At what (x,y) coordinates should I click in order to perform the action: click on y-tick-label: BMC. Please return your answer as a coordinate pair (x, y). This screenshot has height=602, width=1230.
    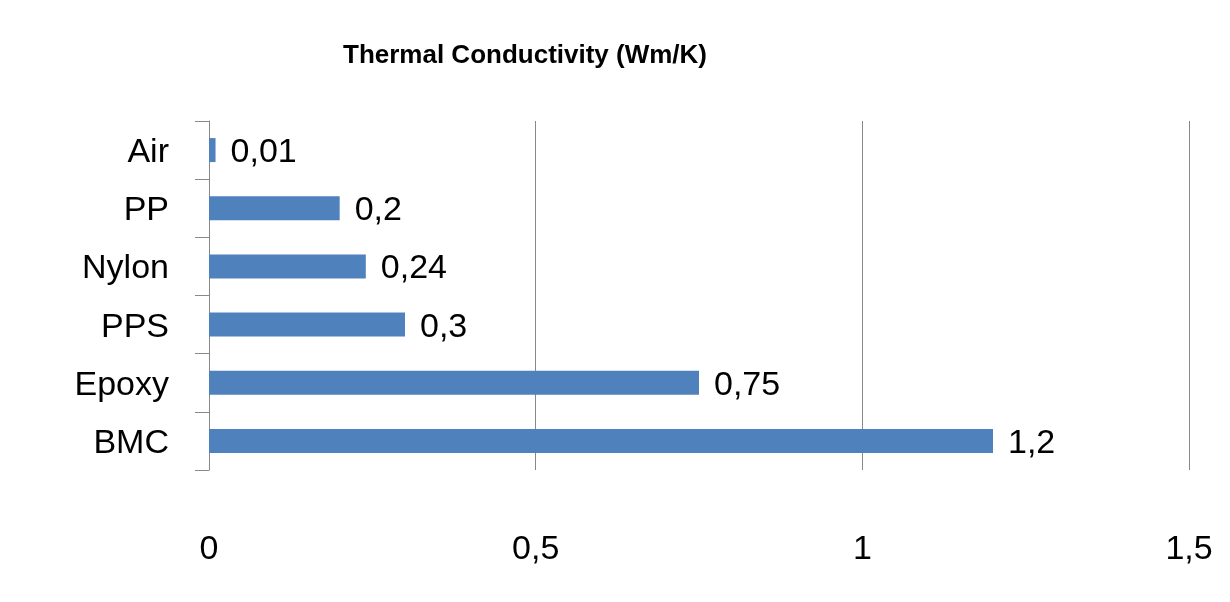
    Looking at the image, I should click on (131, 440).